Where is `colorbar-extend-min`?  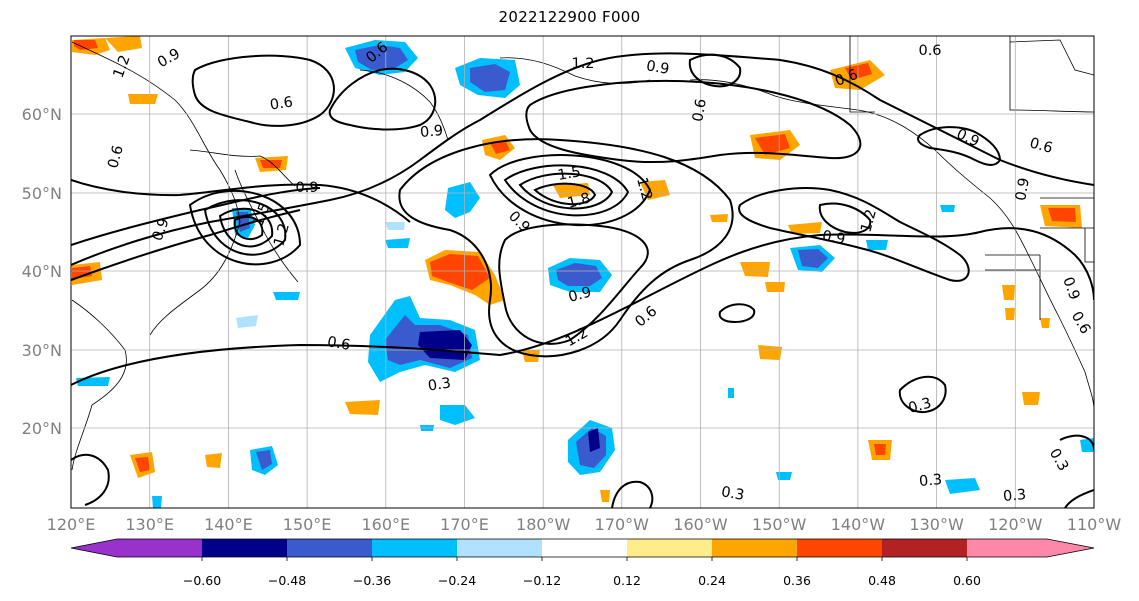 colorbar-extend-min is located at coordinates (94, 548).